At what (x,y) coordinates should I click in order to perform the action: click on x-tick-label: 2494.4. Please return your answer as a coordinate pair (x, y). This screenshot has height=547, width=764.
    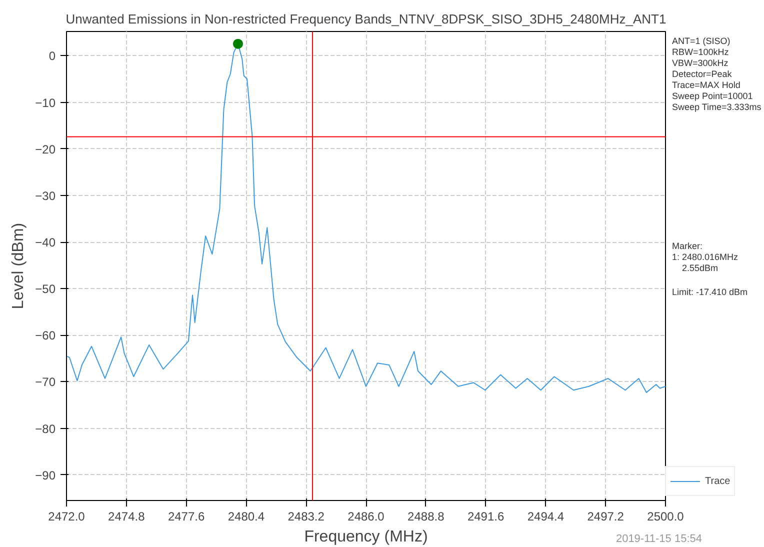
    Looking at the image, I should click on (545, 517).